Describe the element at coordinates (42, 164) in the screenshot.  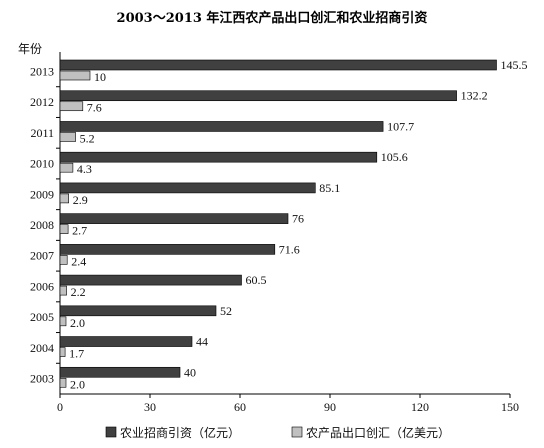
I see `y-tick-label: 2010` at that location.